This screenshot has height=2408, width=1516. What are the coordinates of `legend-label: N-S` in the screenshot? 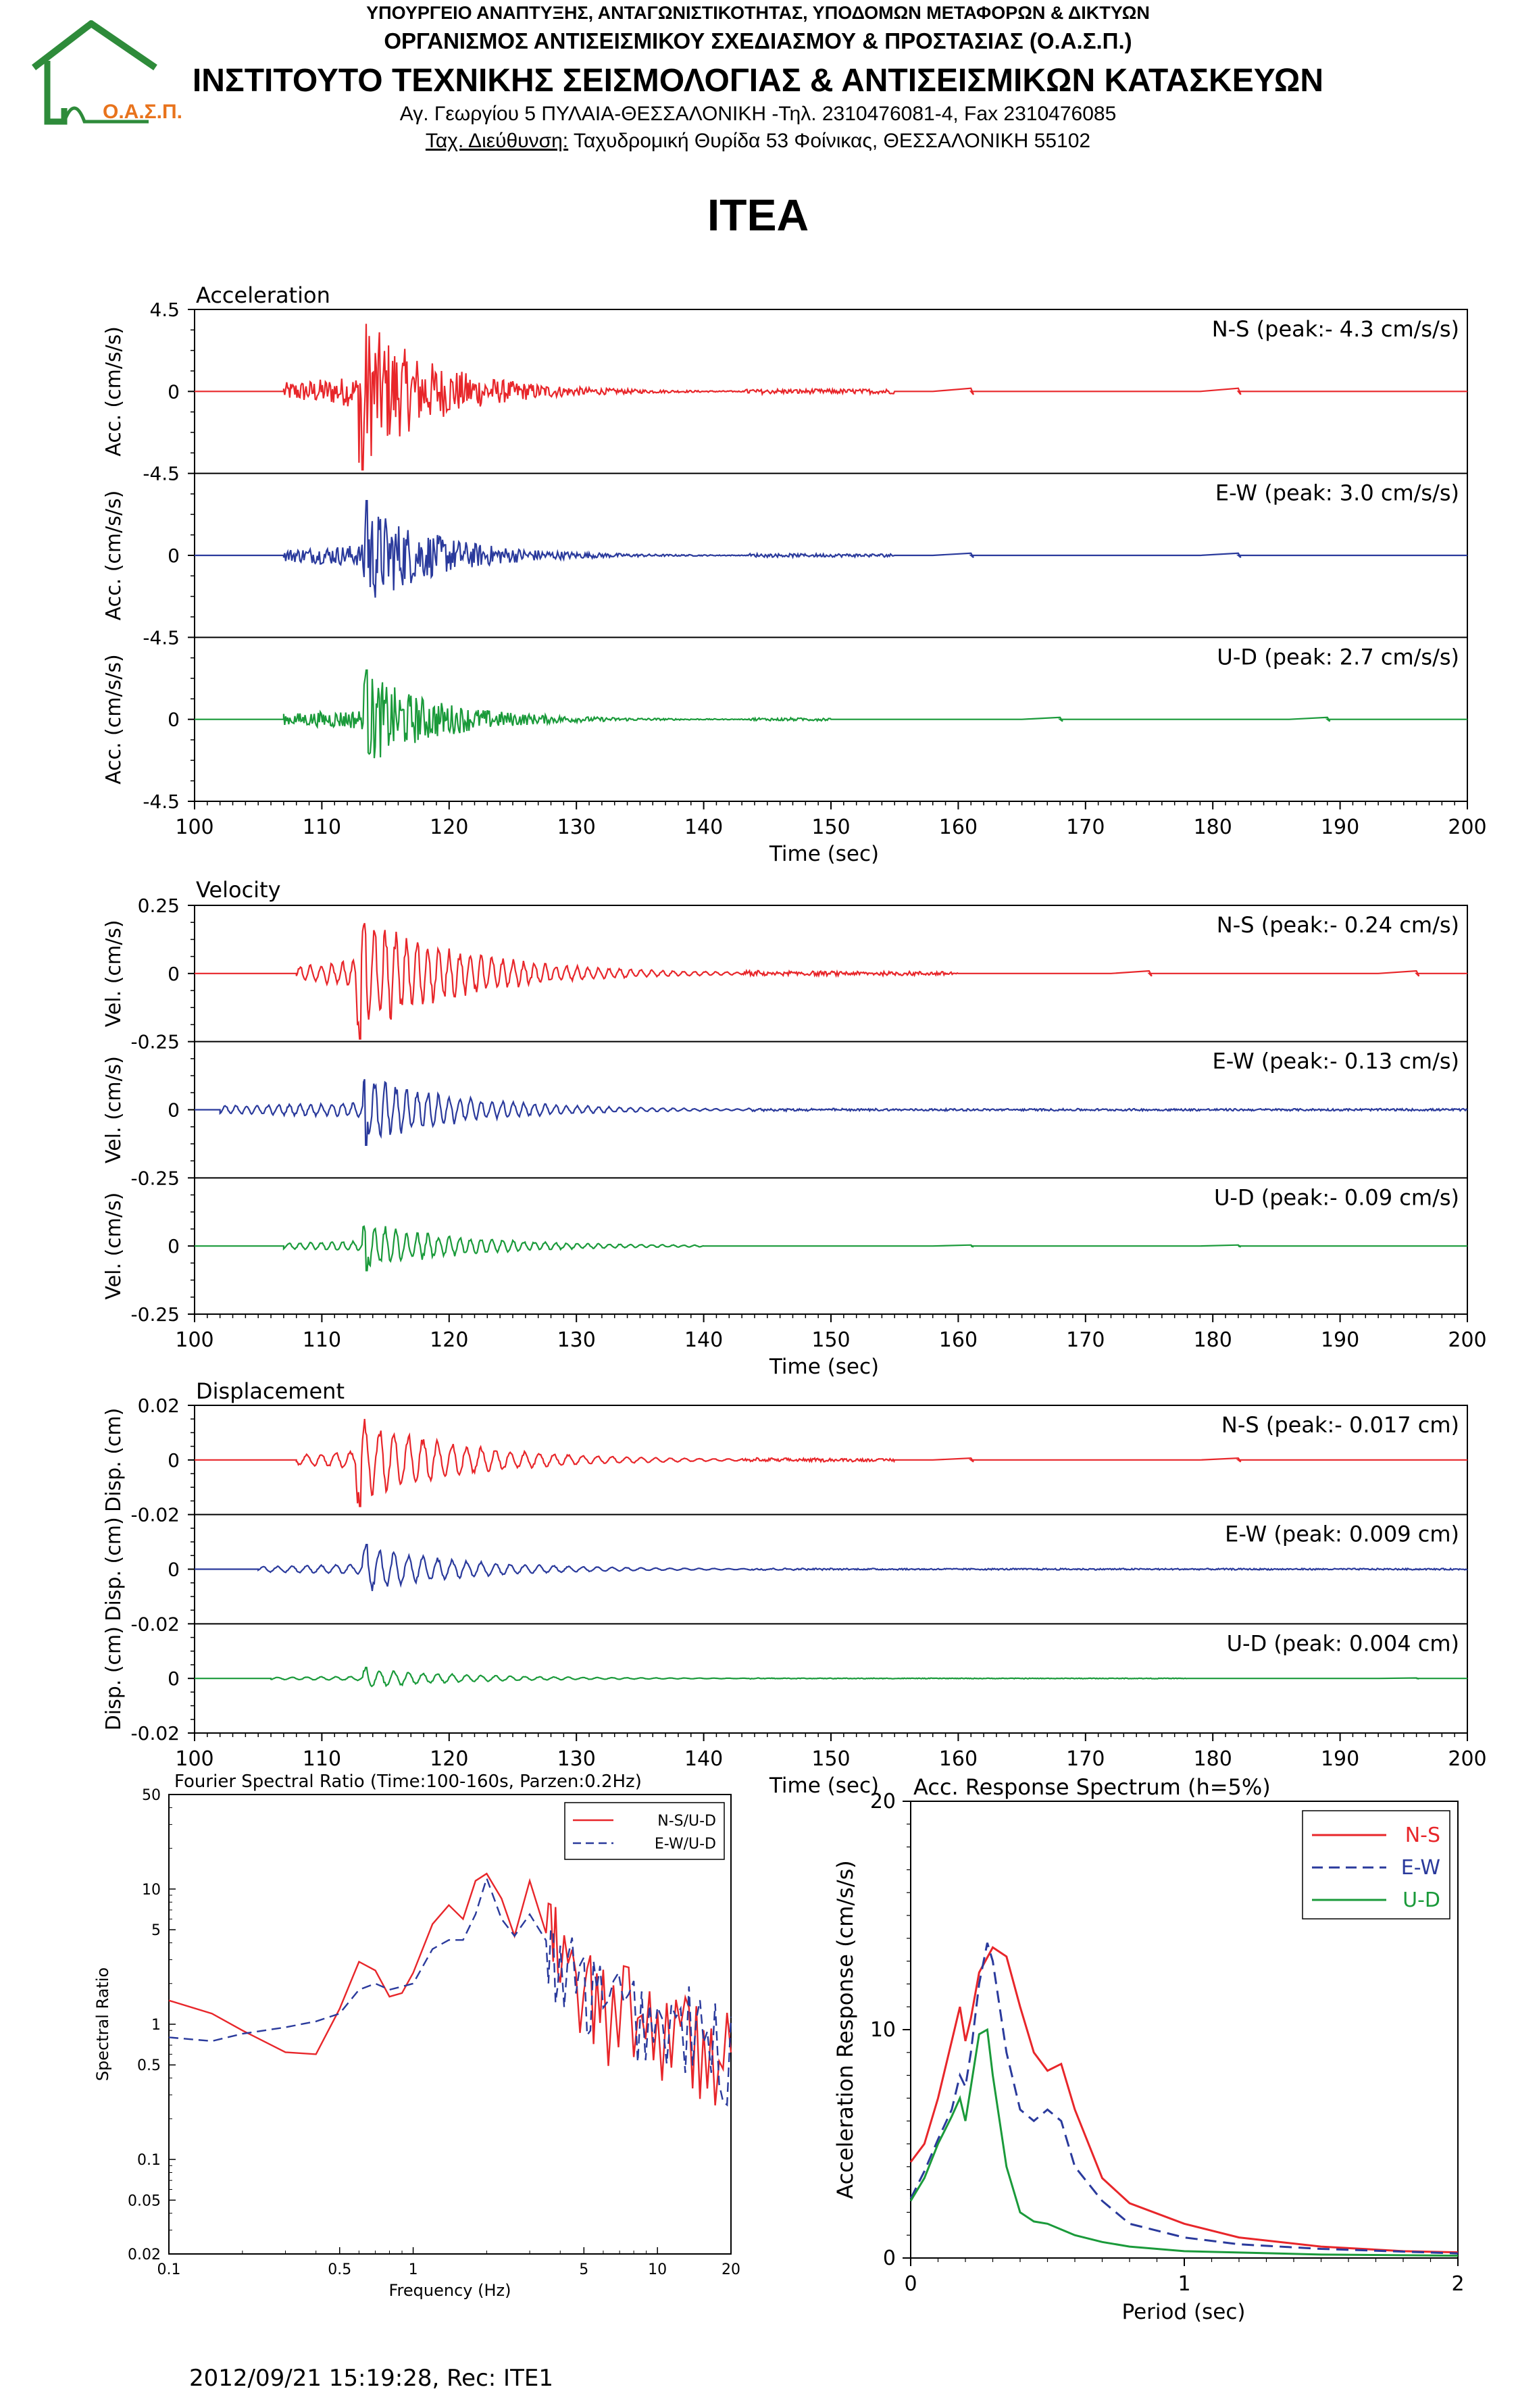 It's located at (1422, 1836).